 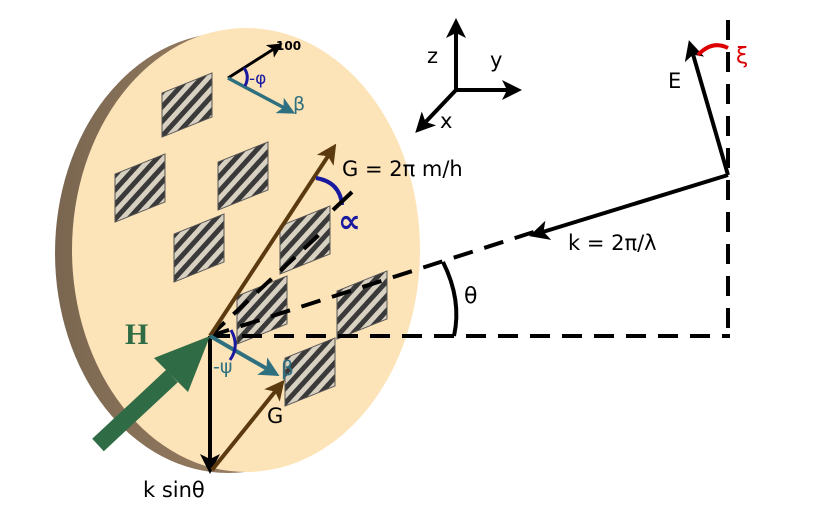 I want to click on alpha-tick, so click(x=342, y=201).